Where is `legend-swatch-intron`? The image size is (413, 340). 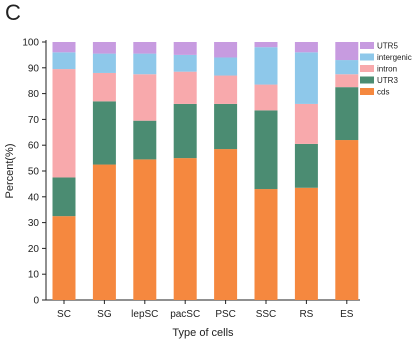
legend-swatch-intron is located at coordinates (367, 68).